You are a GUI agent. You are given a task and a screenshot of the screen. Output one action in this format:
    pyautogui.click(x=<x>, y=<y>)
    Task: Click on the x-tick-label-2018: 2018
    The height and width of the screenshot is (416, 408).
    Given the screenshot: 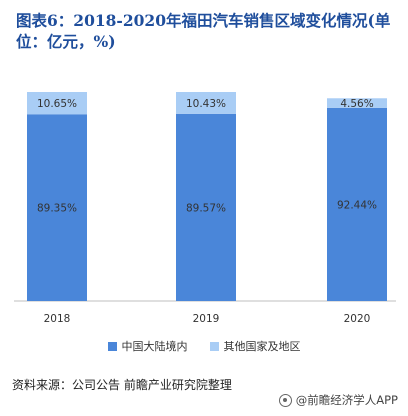 What is the action you would take?
    pyautogui.click(x=57, y=319)
    